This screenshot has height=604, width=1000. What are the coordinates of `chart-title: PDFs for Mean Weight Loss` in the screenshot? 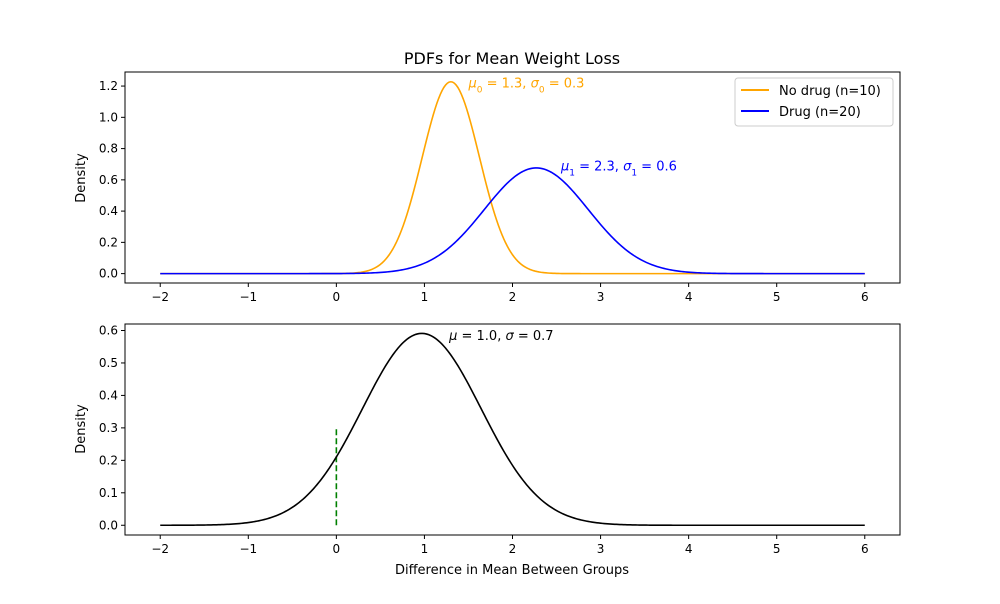 It's located at (512, 58).